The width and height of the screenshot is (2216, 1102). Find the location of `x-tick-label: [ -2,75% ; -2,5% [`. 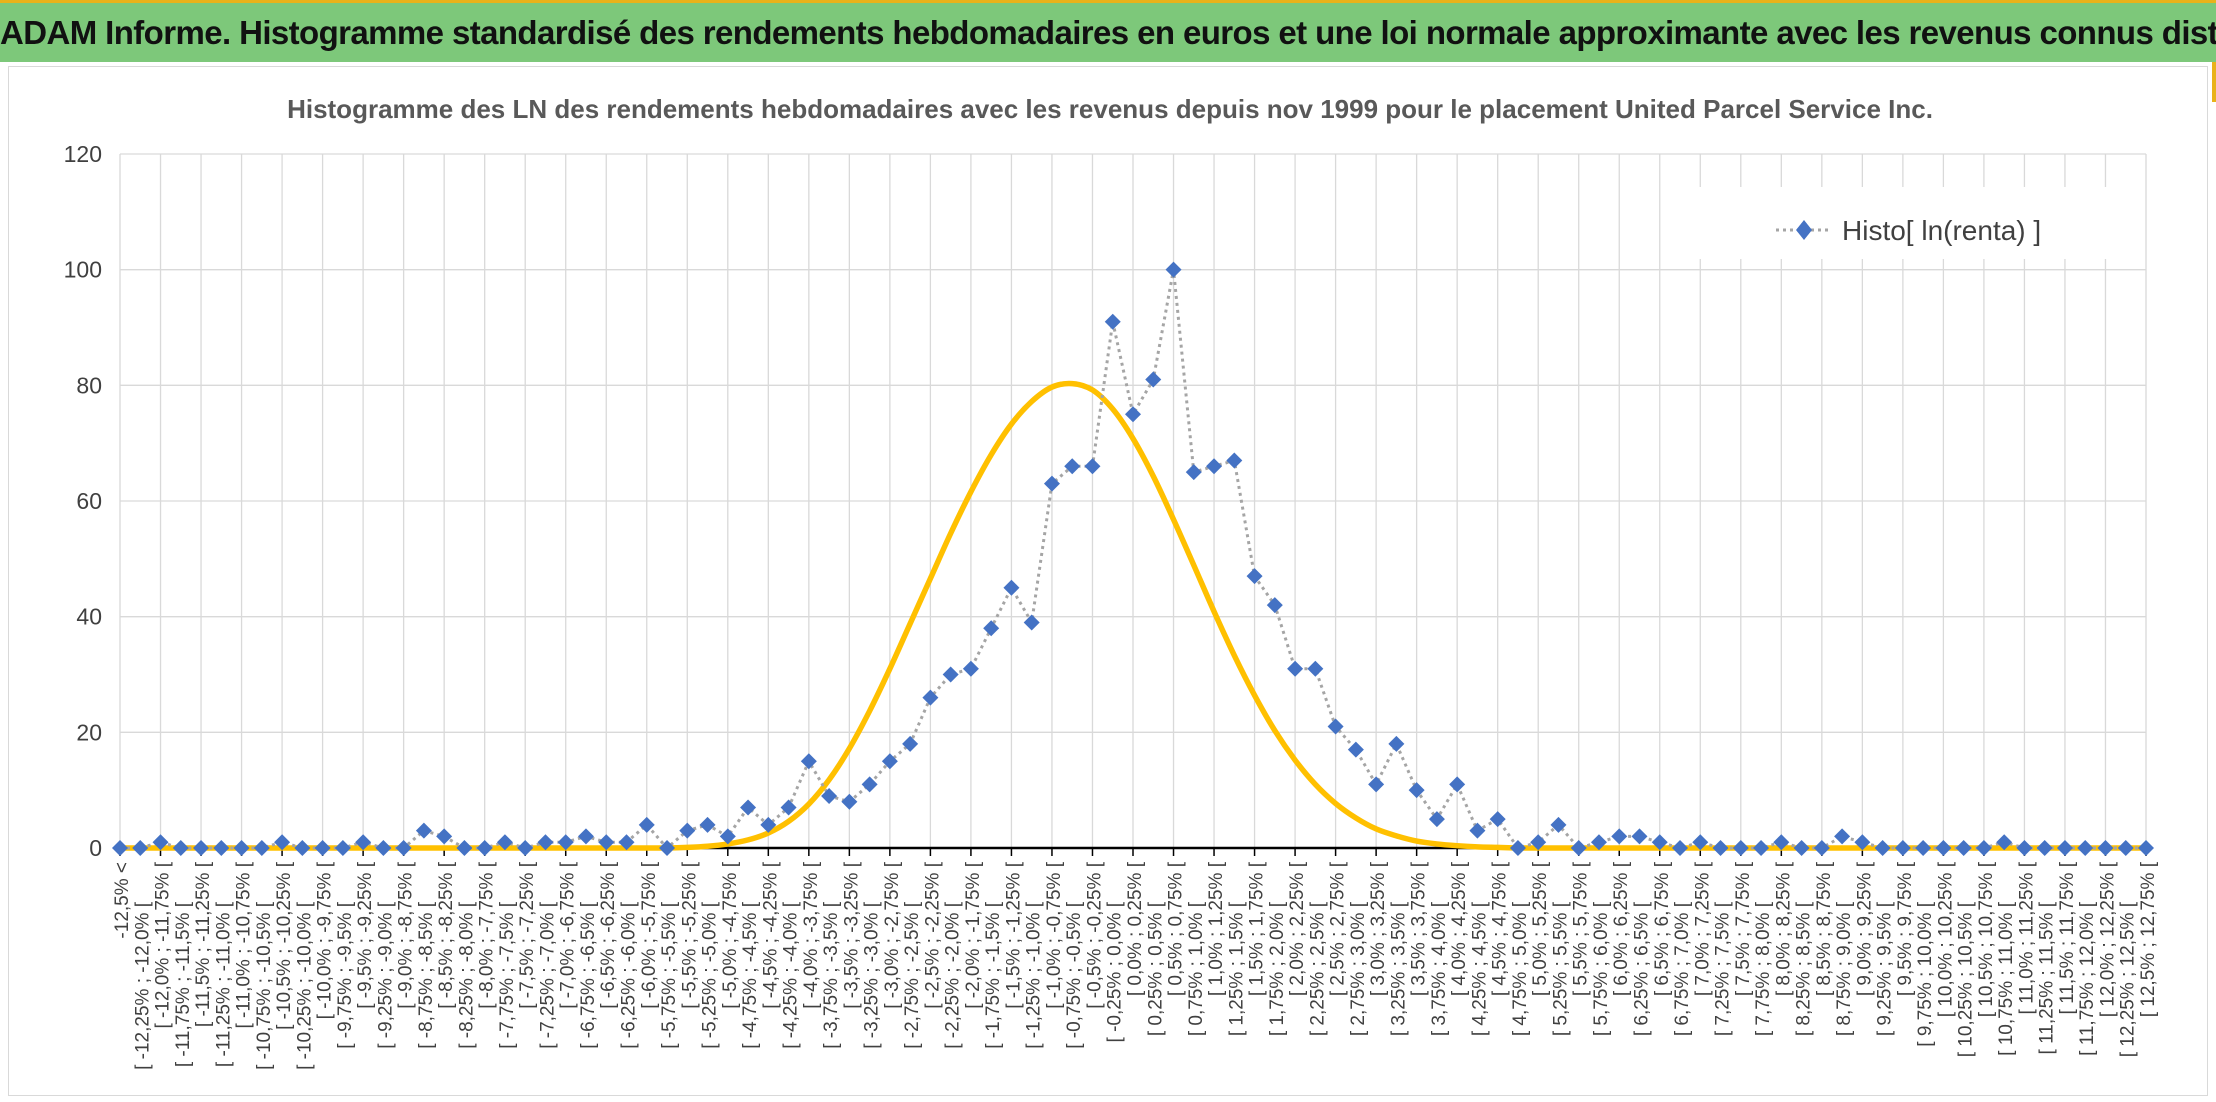

x-tick-label: [ -2,75% ; -2,5% [ is located at coordinates (912, 975).